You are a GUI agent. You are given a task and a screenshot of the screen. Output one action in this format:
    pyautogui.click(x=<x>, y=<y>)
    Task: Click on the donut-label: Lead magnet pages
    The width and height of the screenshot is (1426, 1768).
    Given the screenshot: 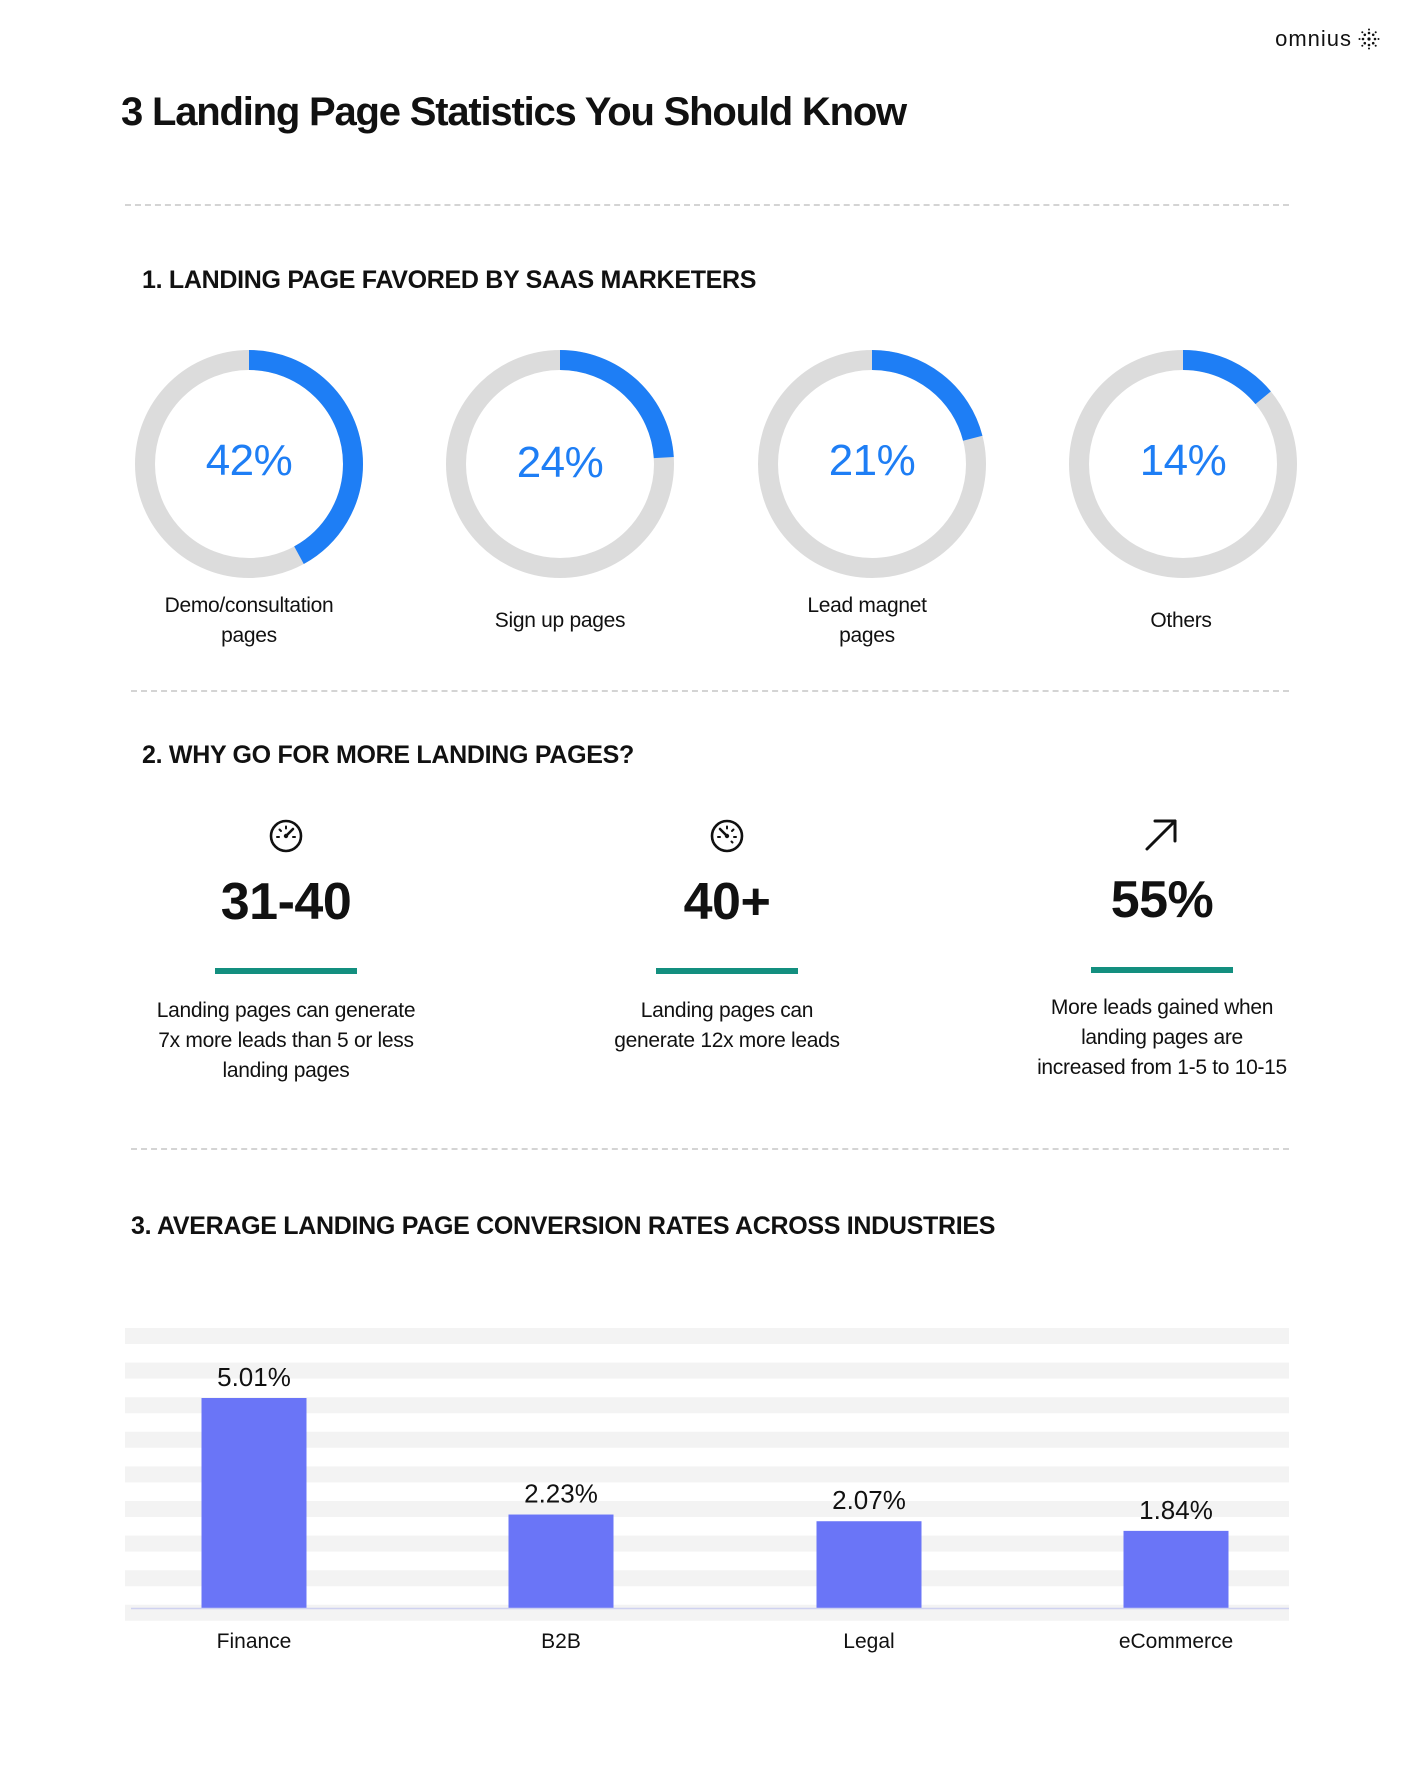 What is the action you would take?
    pyautogui.click(x=867, y=621)
    